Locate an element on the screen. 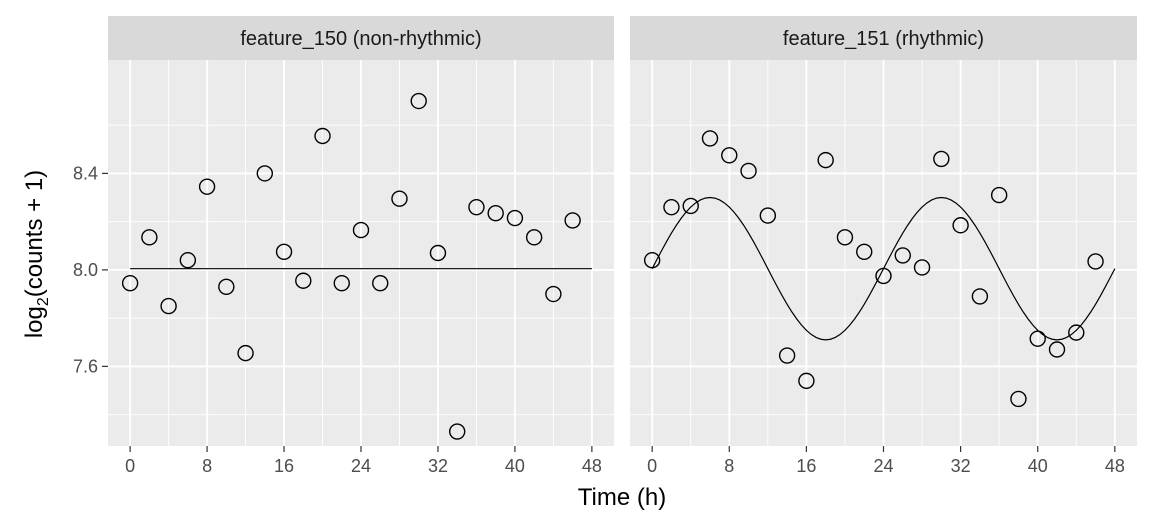 The height and width of the screenshot is (528, 1152). x-axes: 0 8 16 24 32 40 48 0 8 16 24 32 40 48 is located at coordinates (625, 461).